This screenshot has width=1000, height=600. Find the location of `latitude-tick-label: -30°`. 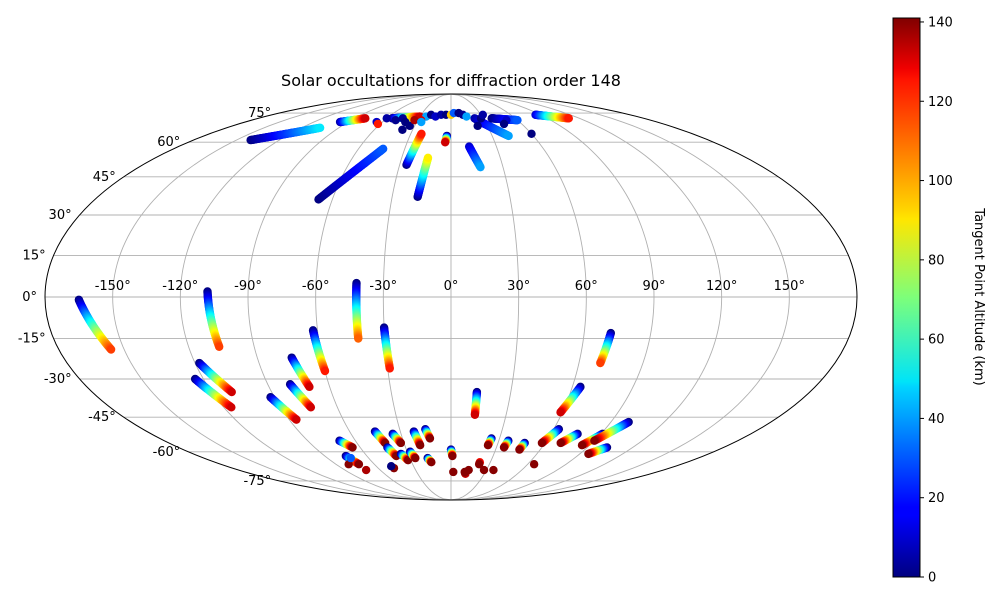

latitude-tick-label: -30° is located at coordinates (58, 379).